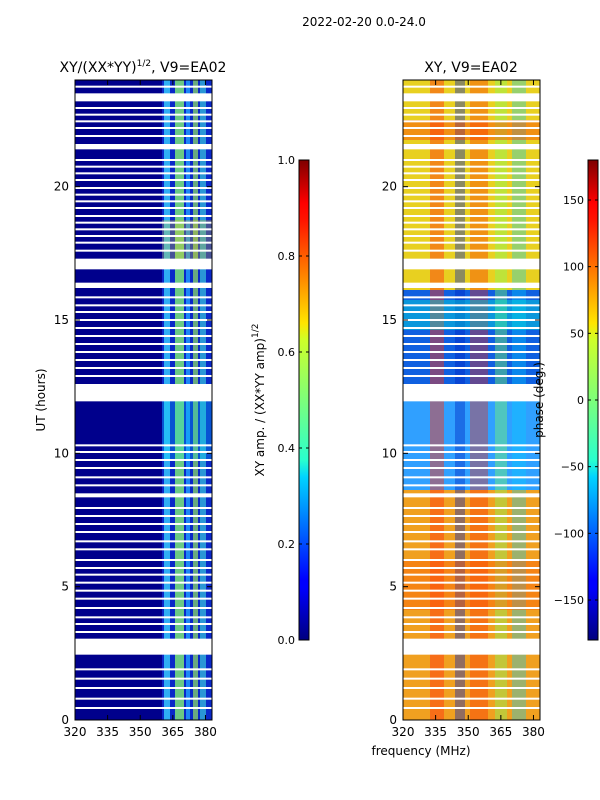 The image size is (600, 800). Describe the element at coordinates (435, 732) in the screenshot. I see `right-xtick-label: 335` at that location.